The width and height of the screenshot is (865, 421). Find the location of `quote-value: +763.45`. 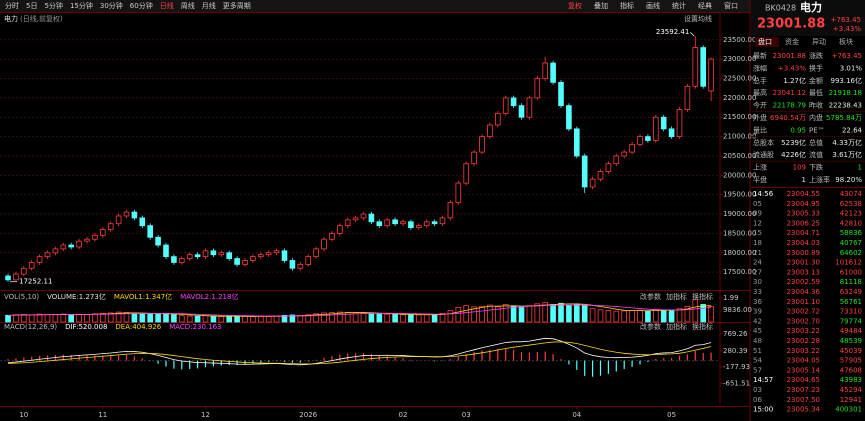

quote-value: +763.45 is located at coordinates (847, 56).